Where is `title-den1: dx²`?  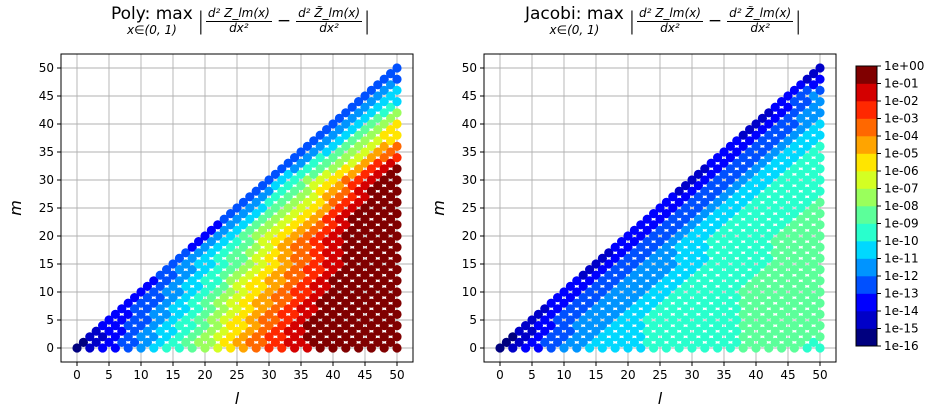 title-den1: dx² is located at coordinates (670, 27).